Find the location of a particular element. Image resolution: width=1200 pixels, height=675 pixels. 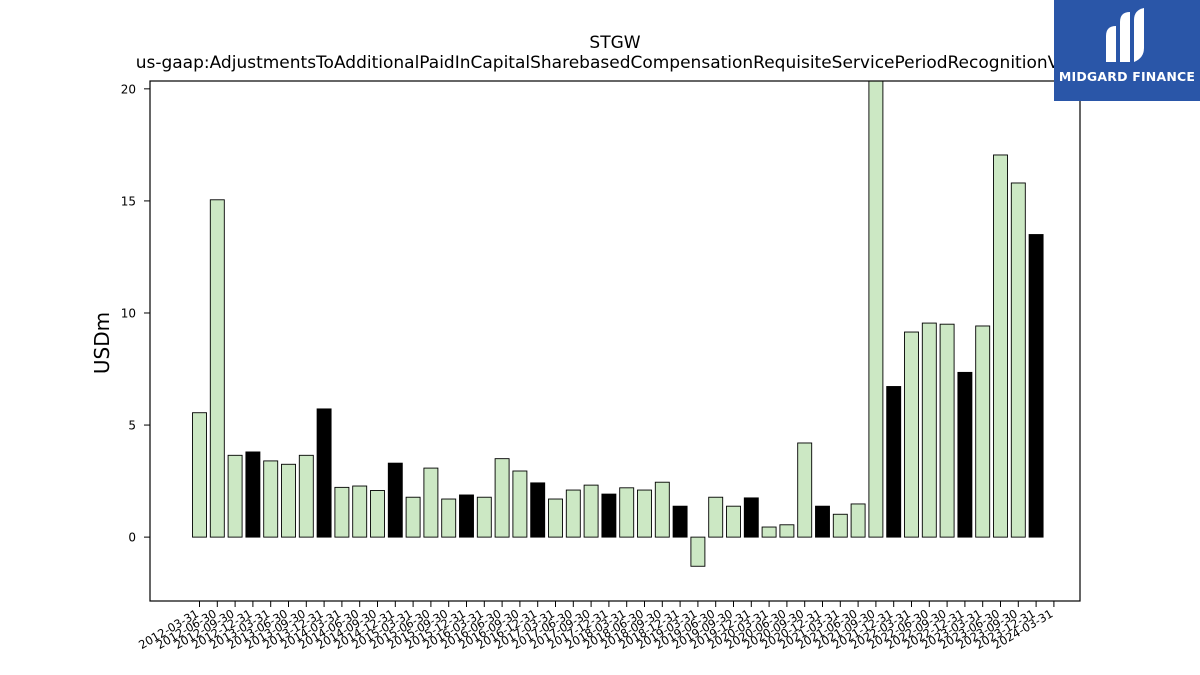

chart-title: STGW is located at coordinates (614, 43).